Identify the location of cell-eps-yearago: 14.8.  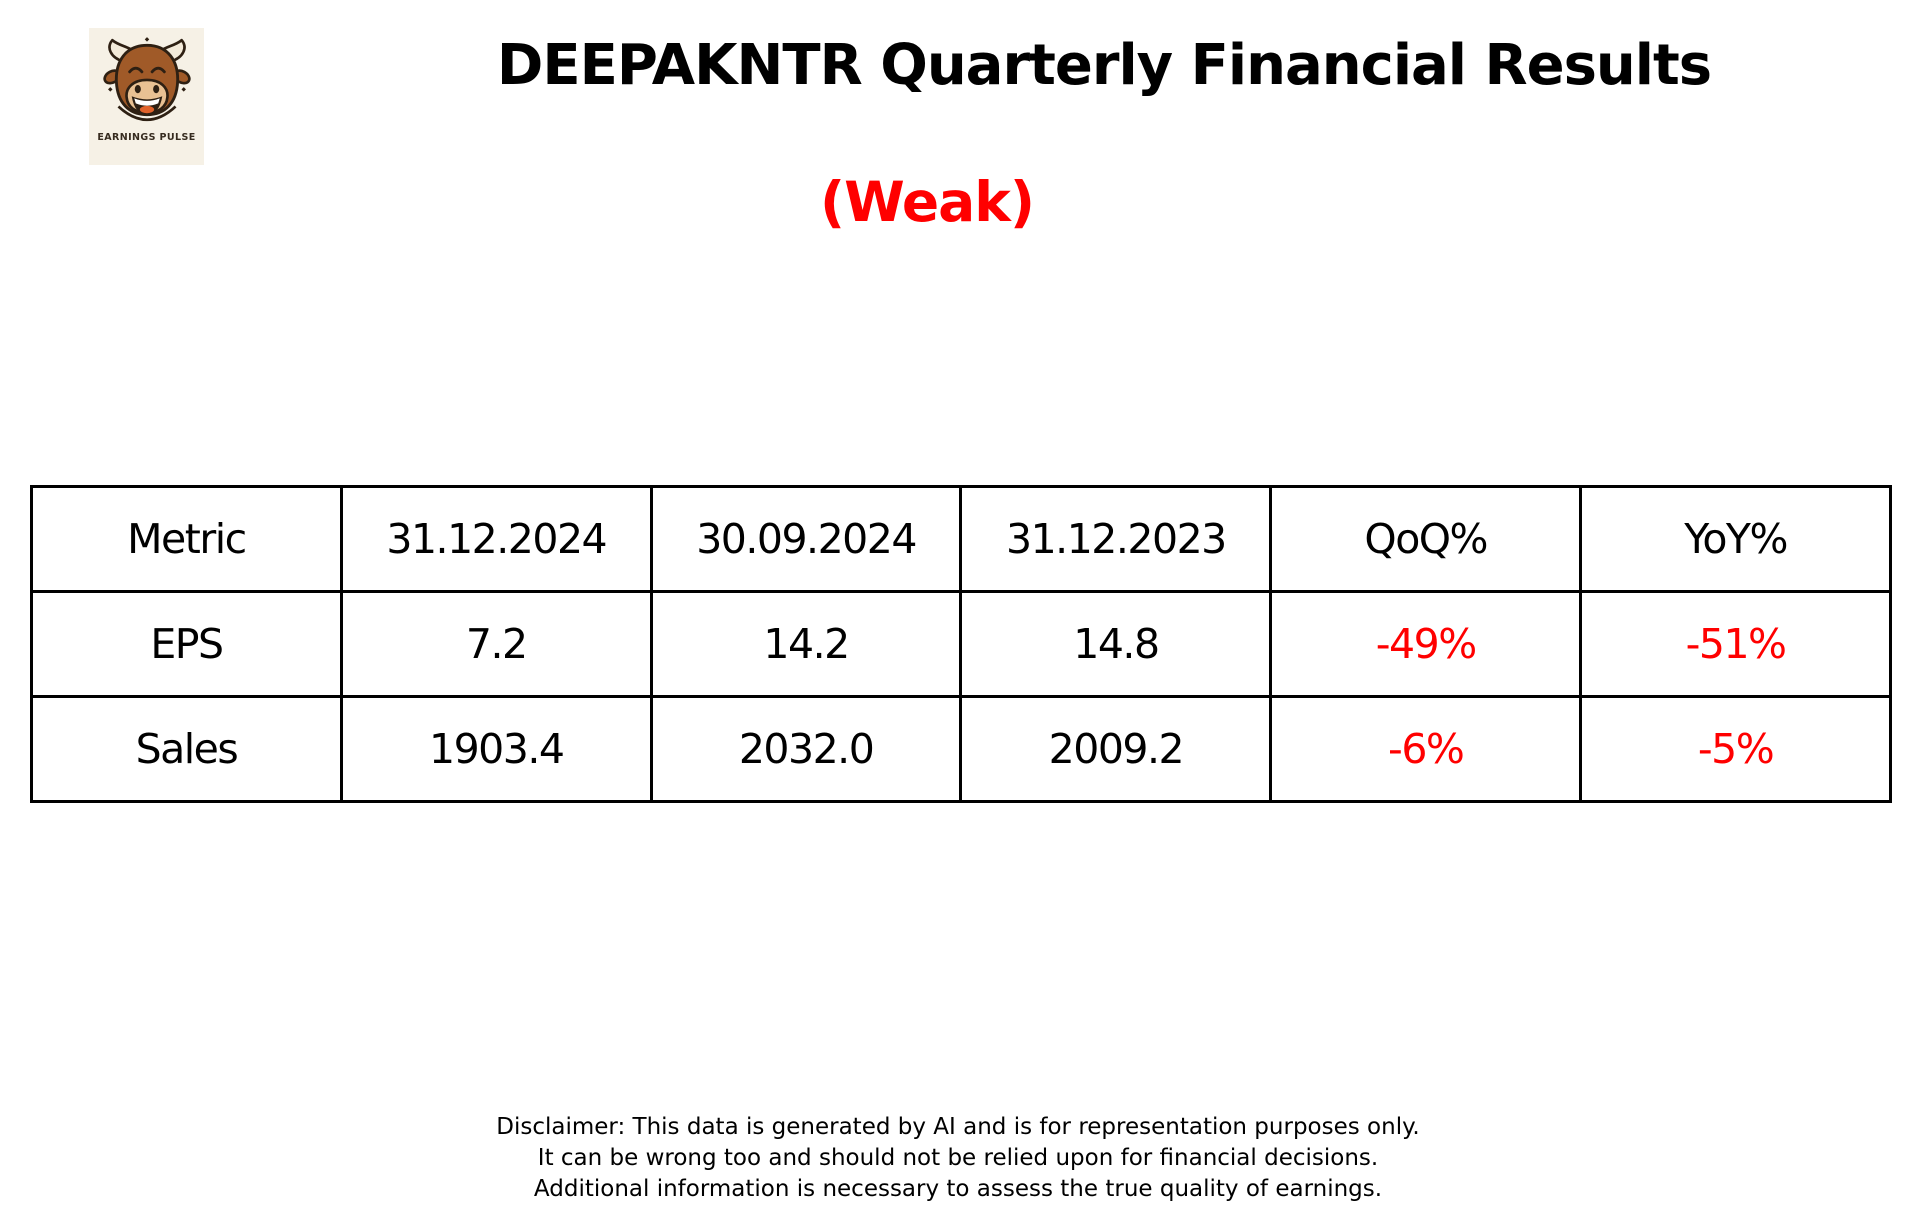
(1116, 644).